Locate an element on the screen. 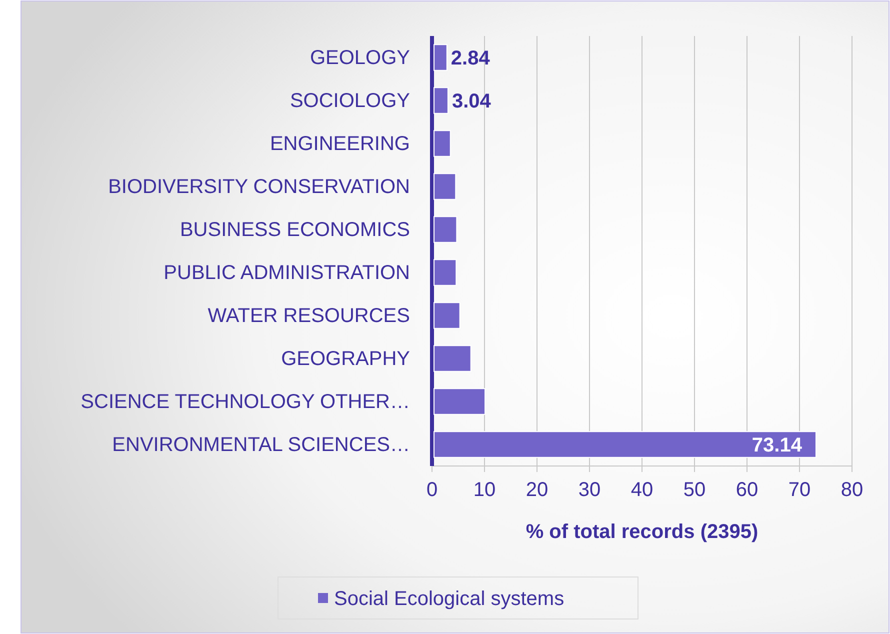 The image size is (890, 634). y-tick-label: BUSINESS ECONOMICS is located at coordinates (295, 229).